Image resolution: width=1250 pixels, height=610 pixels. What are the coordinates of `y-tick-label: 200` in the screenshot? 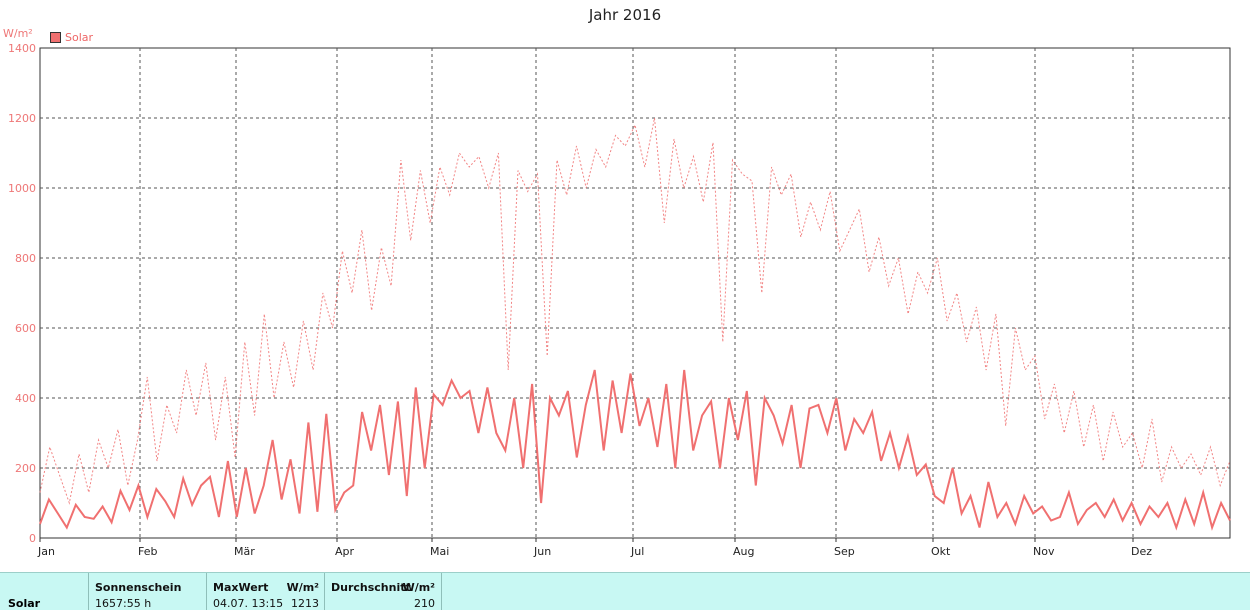 It's located at (25, 468).